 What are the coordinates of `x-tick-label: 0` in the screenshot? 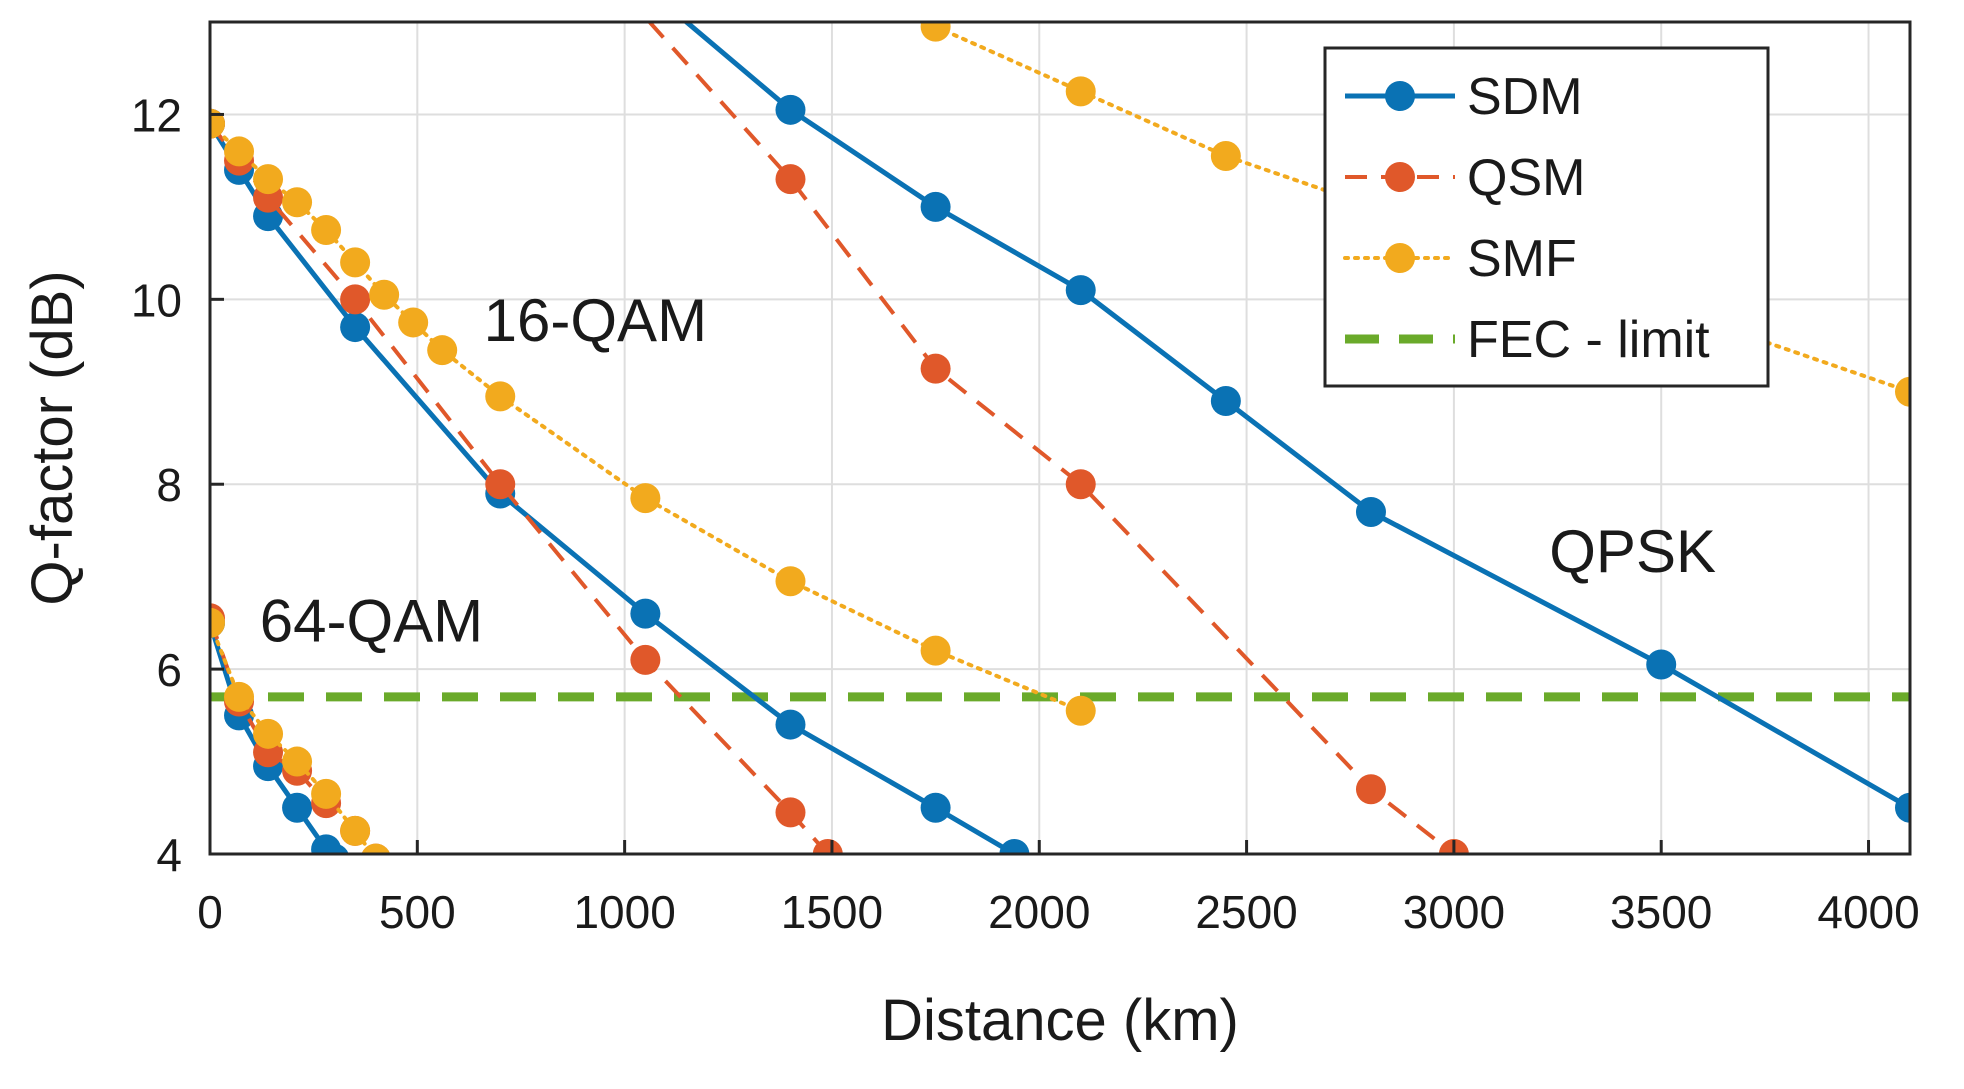 It's located at (210, 912).